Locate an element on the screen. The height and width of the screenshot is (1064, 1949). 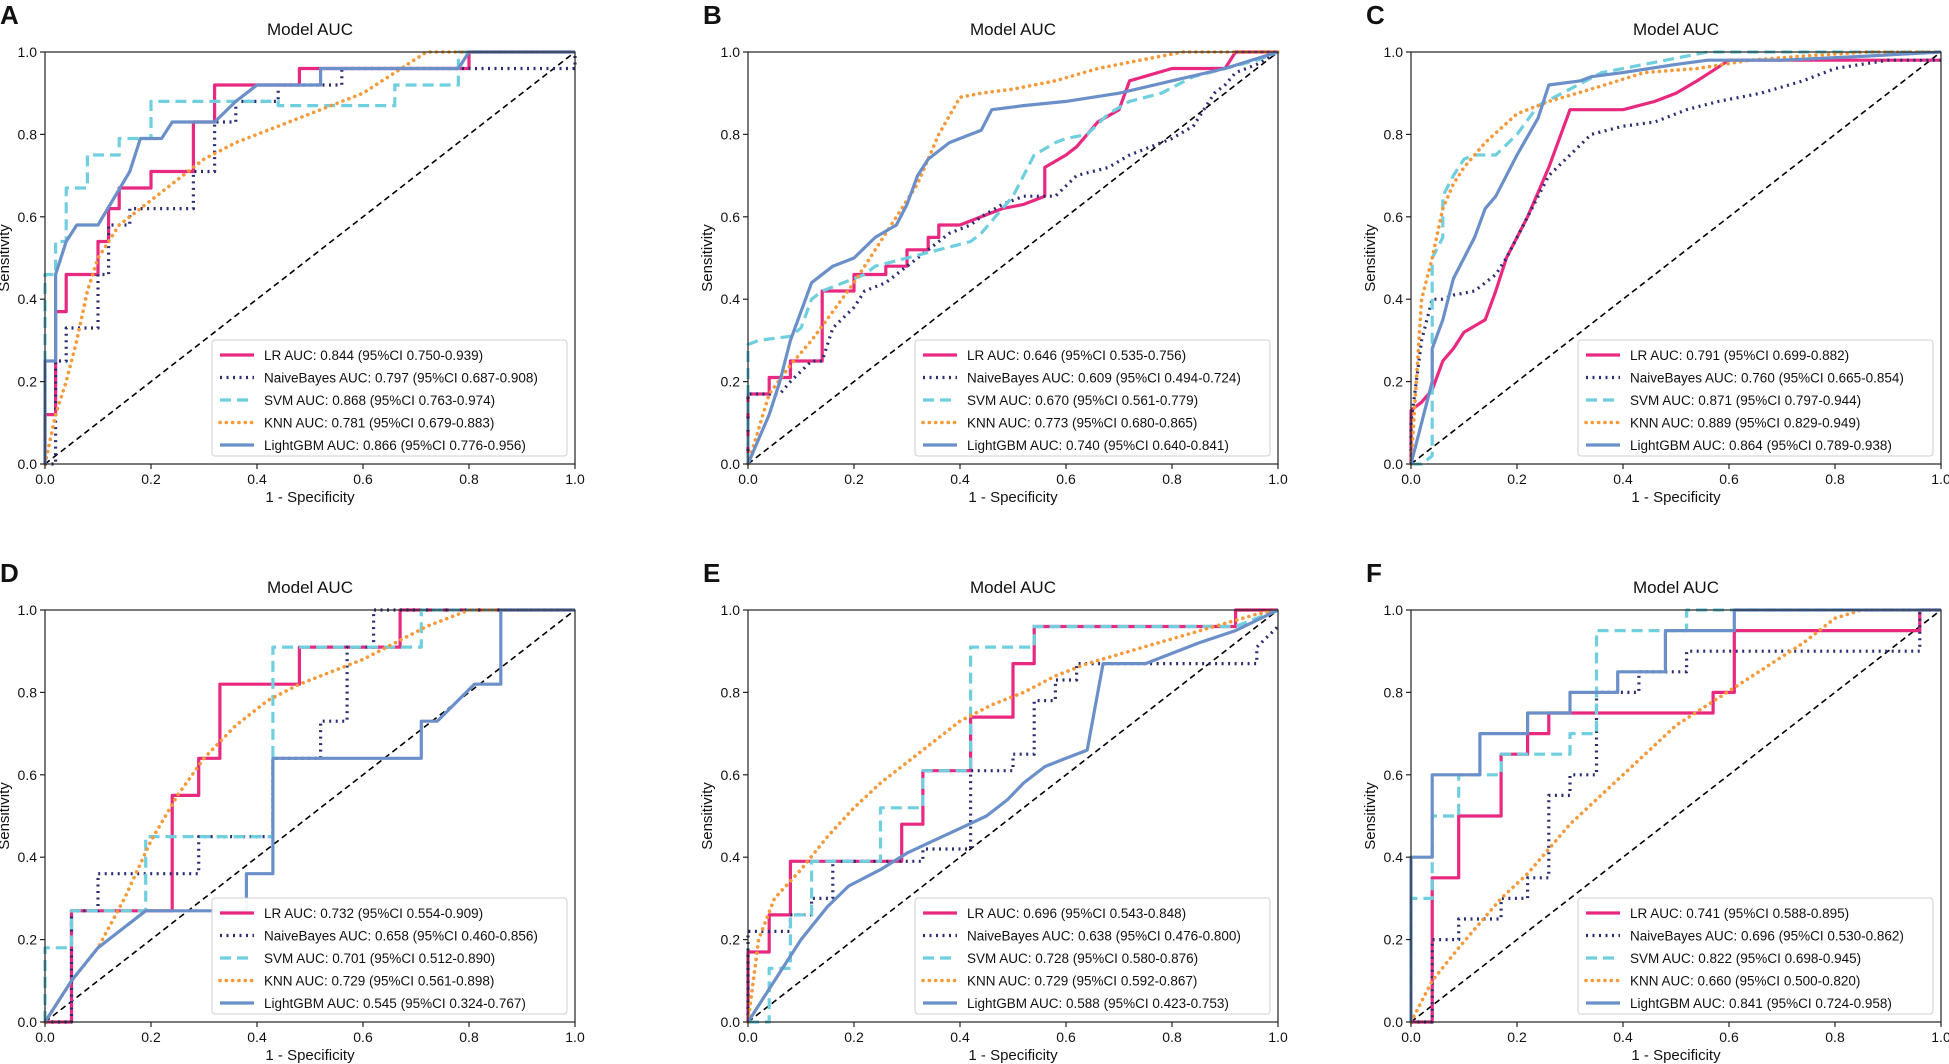
legend-label-lr: LR AUC: 0.732 (95%CI 0.554-0.909) is located at coordinates (373, 913).